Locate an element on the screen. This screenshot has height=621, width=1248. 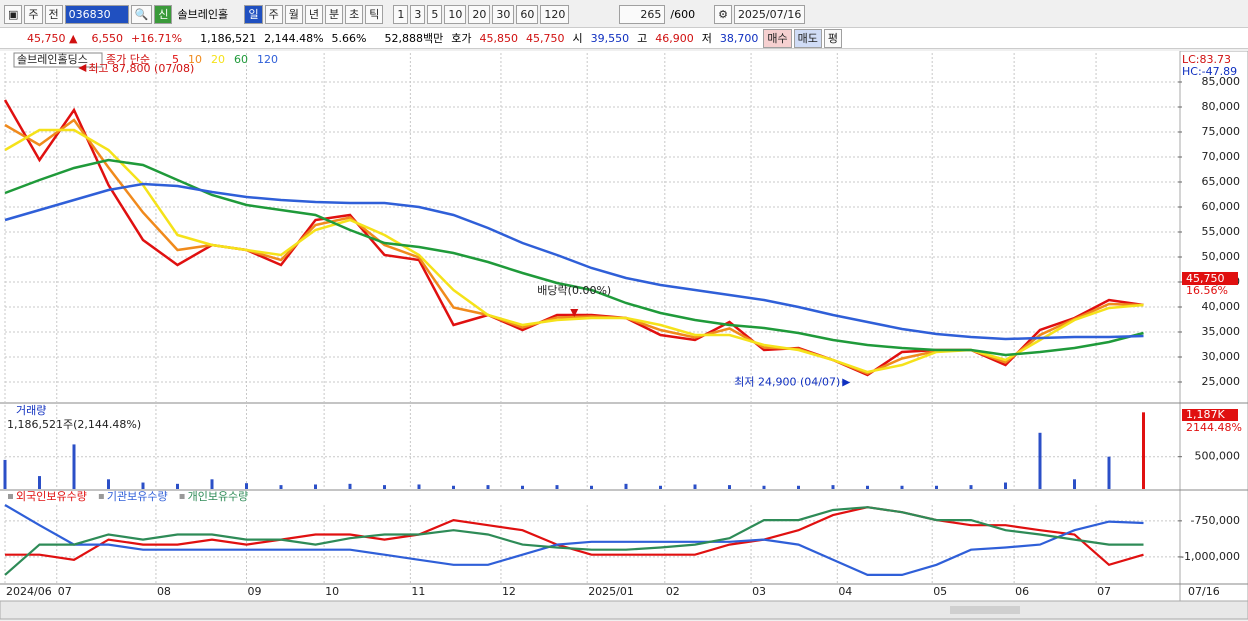
legend-item: 120 is located at coordinates (267, 59).